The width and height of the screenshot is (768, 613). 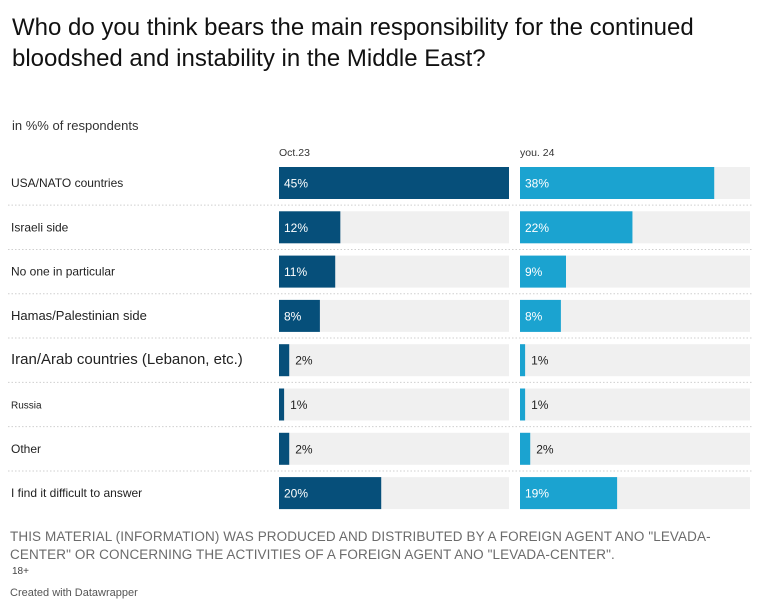 I want to click on category-label: I find it difficult to answer, so click(x=76, y=493).